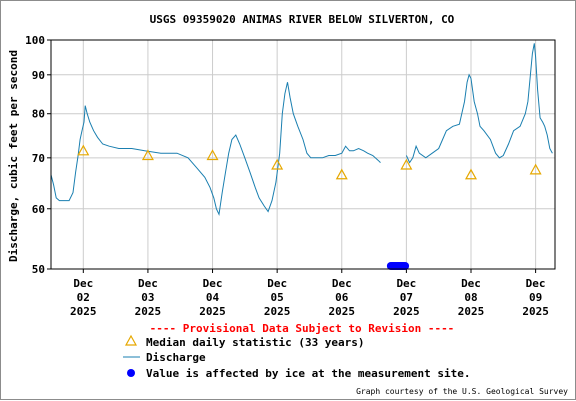 This screenshot has width=576, height=401. I want to click on legend-median-icon, so click(131, 340).